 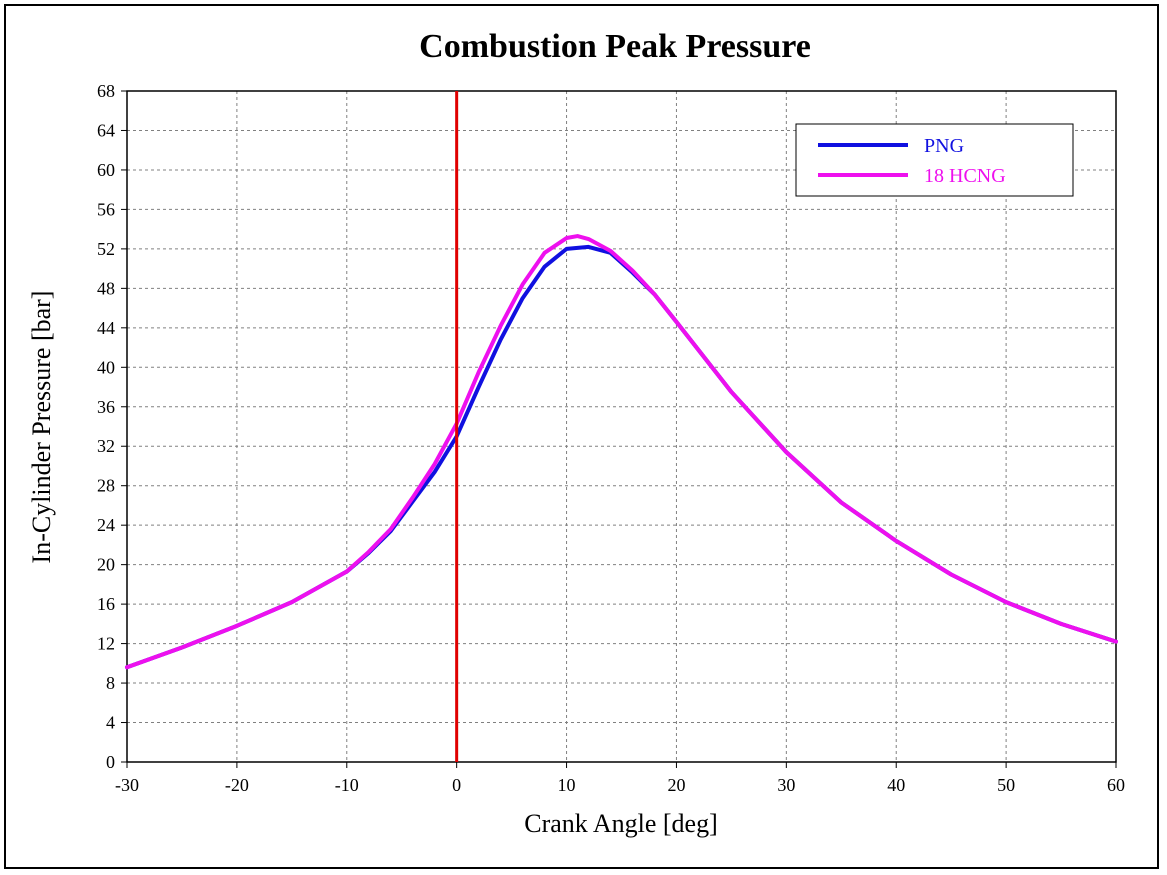 I want to click on legend-box, so click(x=934, y=160).